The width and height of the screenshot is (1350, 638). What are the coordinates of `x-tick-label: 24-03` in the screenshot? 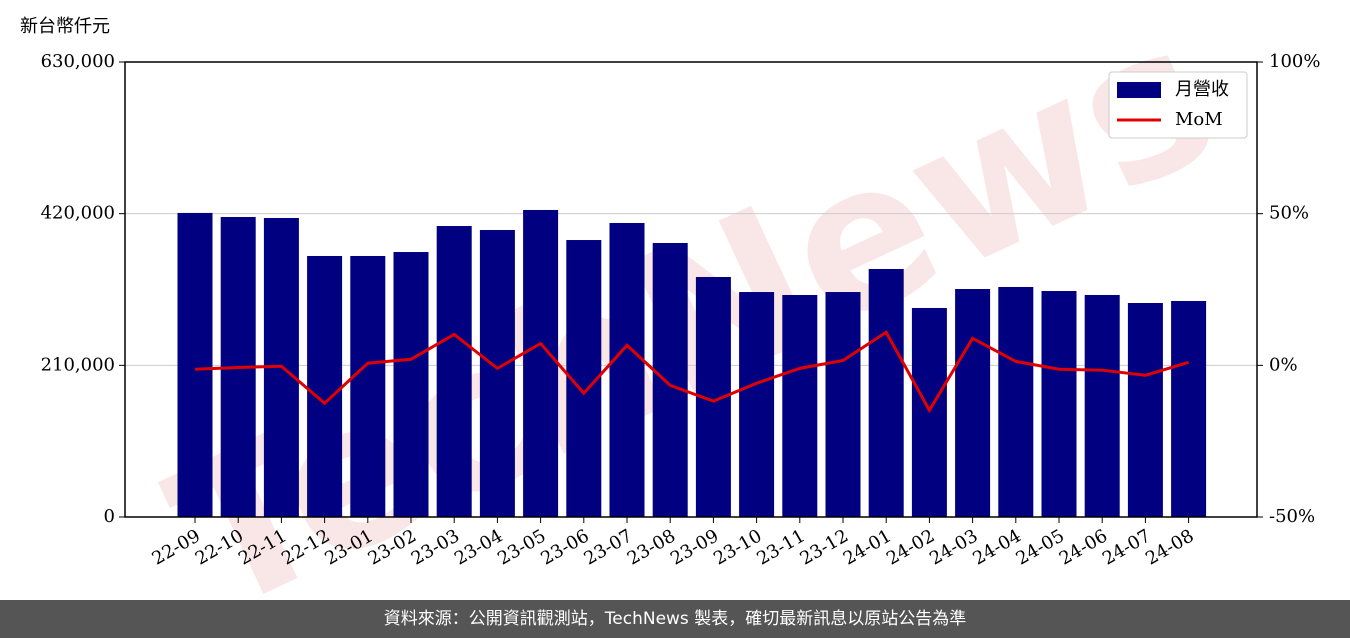 It's located at (953, 547).